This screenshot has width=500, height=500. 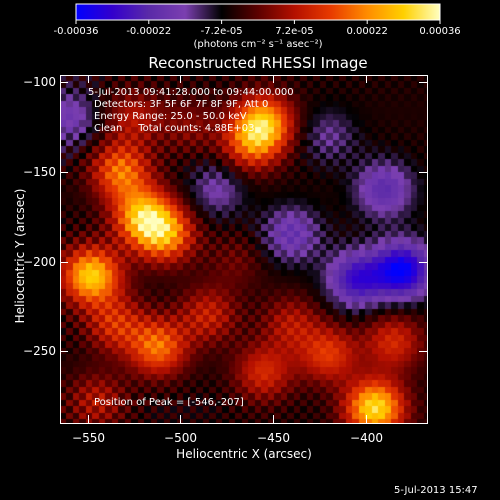 What do you see at coordinates (39, 261) in the screenshot?
I see `y-tick-label: −200` at bounding box center [39, 261].